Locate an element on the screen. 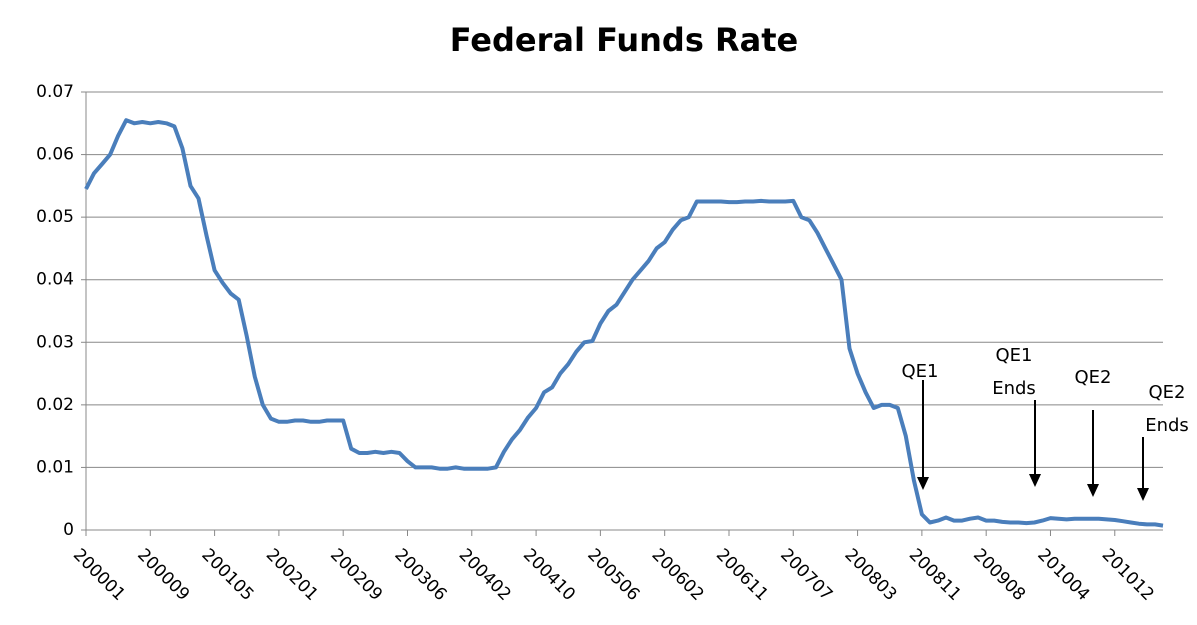 The image size is (1197, 625). y-tick-label: 0.01 is located at coordinates (55, 467).